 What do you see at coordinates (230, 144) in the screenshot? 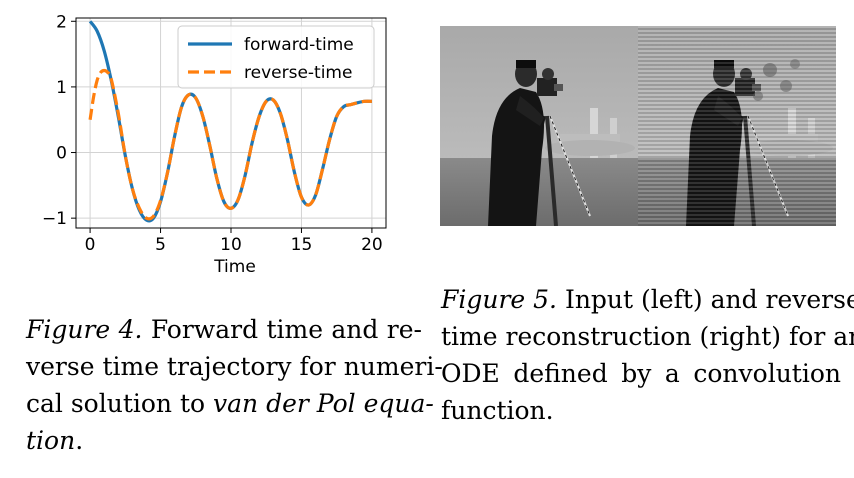
I see `series-line-reverse-time` at bounding box center [230, 144].